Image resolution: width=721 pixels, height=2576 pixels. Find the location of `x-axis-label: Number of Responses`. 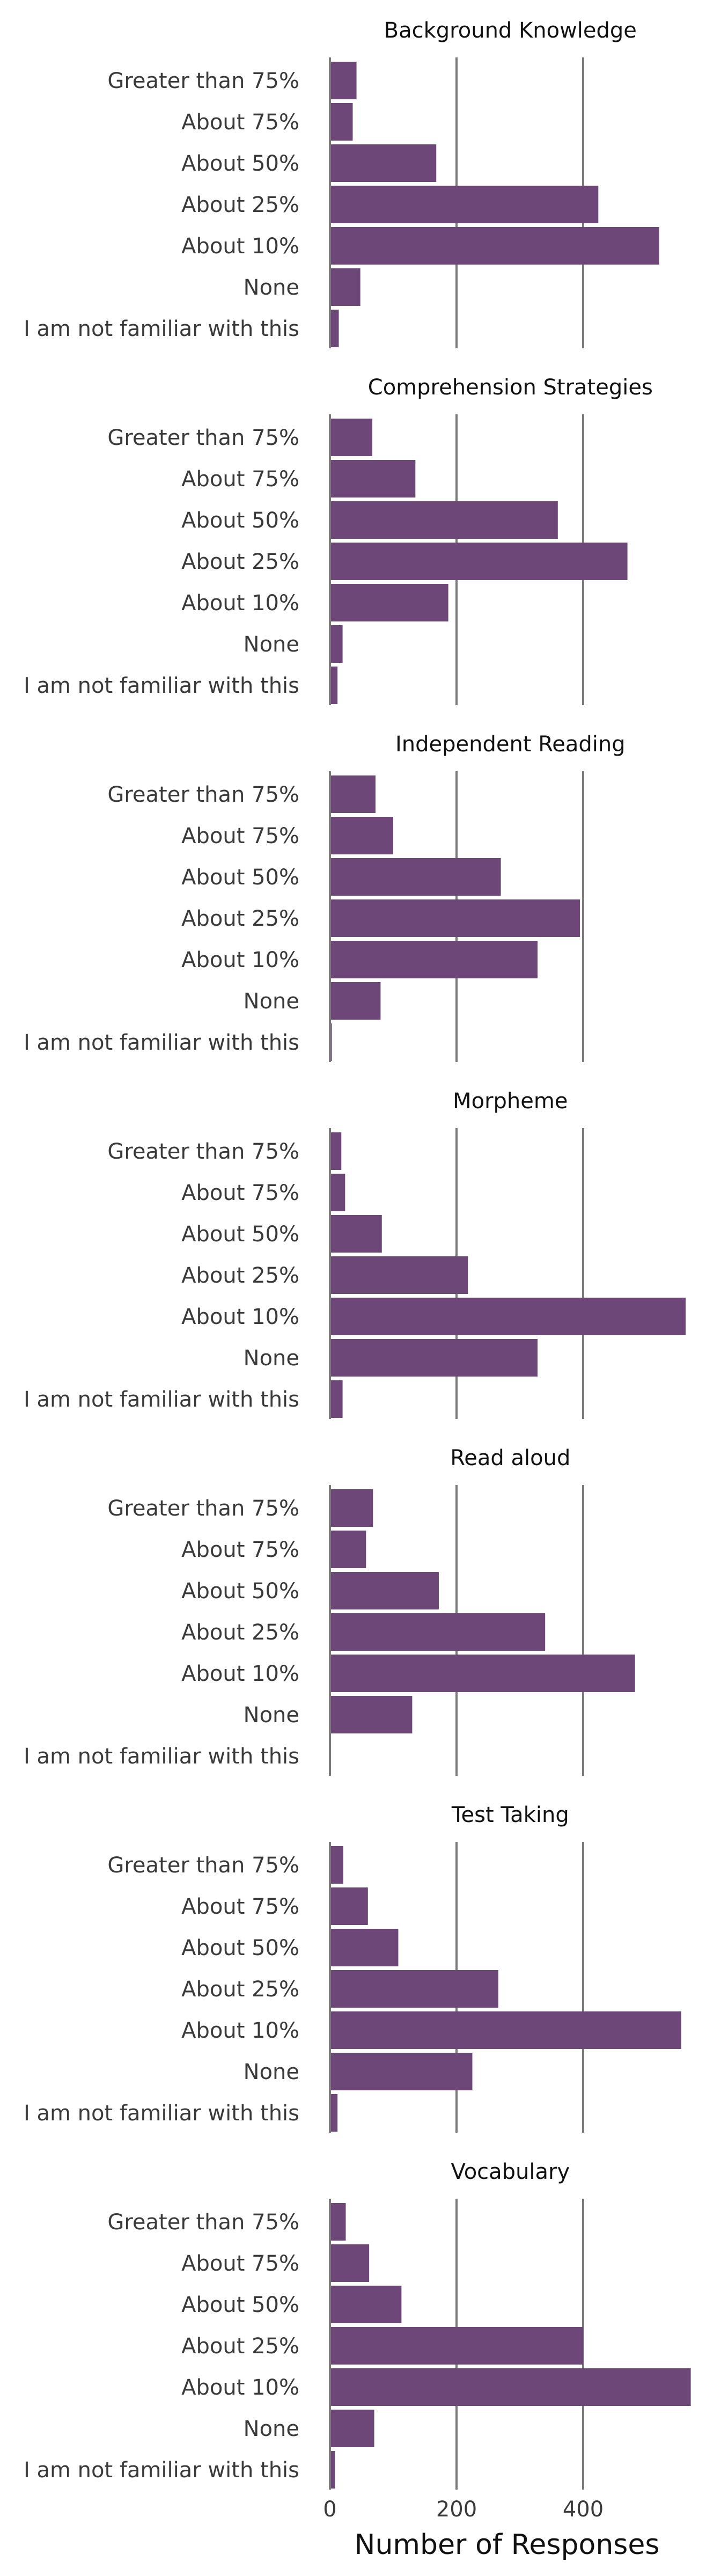

x-axis-label: Number of Responses is located at coordinates (508, 2545).